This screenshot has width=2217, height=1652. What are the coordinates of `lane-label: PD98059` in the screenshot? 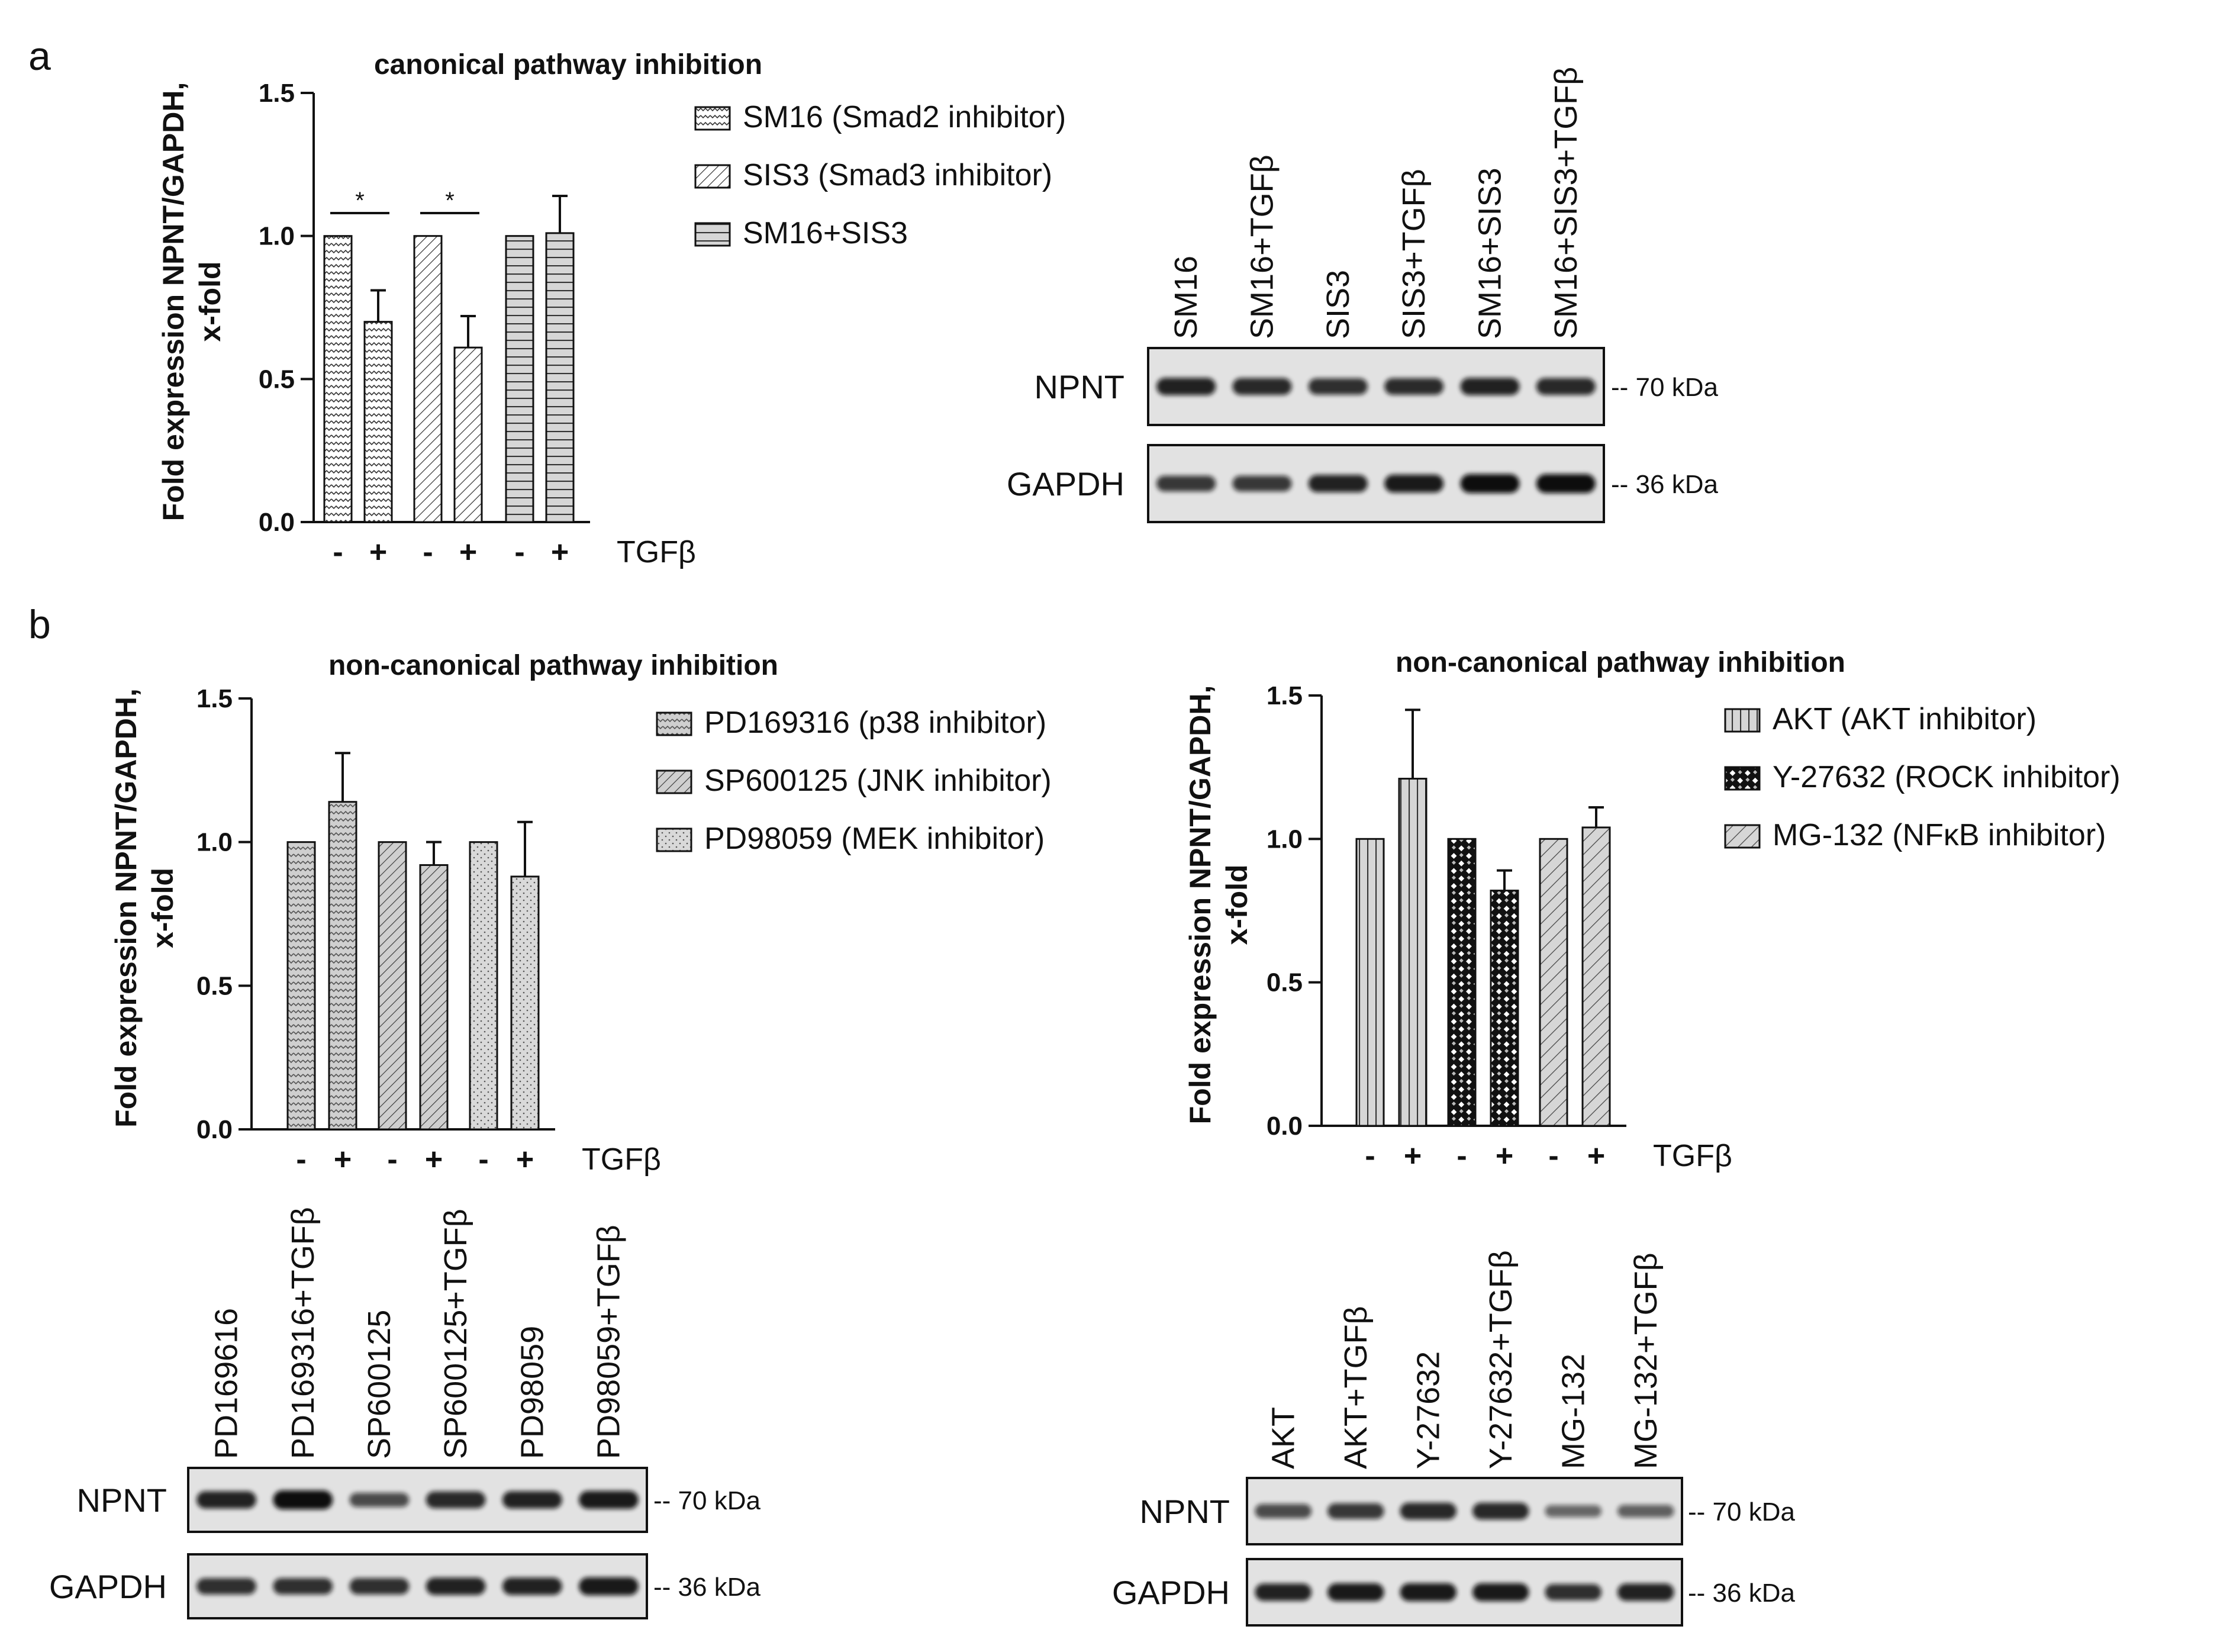 It's located at (532, 1392).